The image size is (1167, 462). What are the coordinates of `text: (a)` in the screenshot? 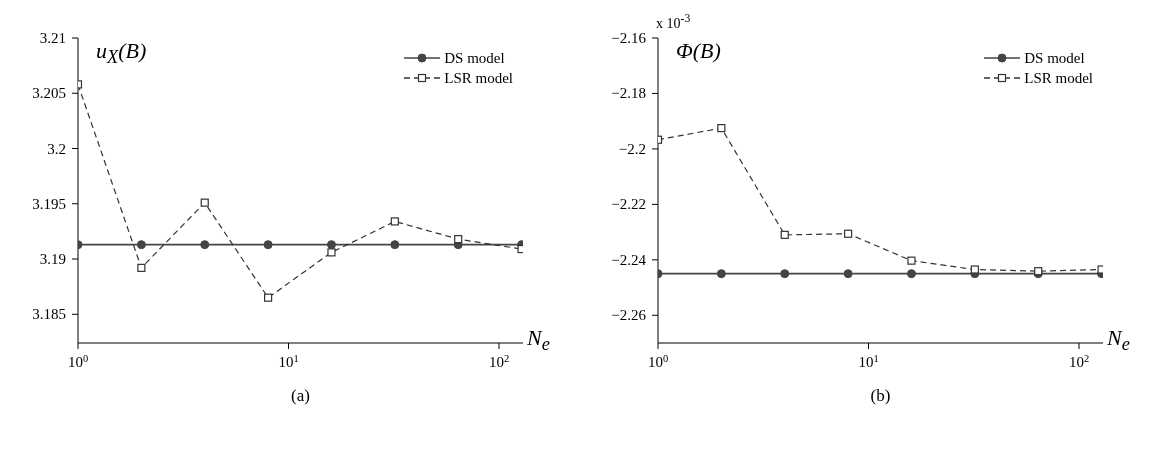 It's located at (300, 396).